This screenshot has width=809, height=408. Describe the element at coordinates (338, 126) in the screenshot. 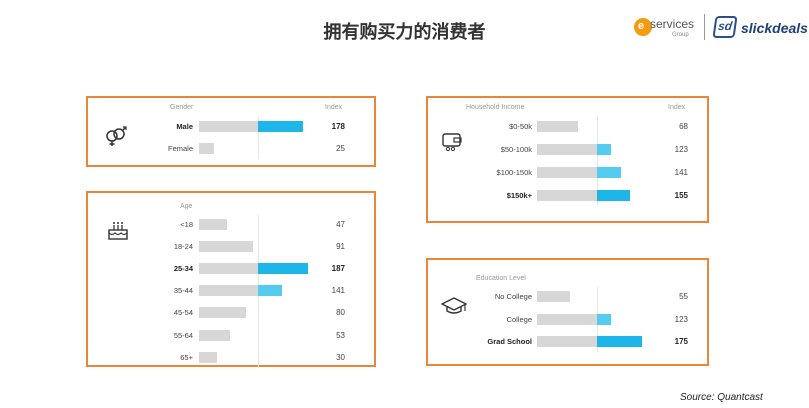

I see `chart-0-value-label: 178` at that location.